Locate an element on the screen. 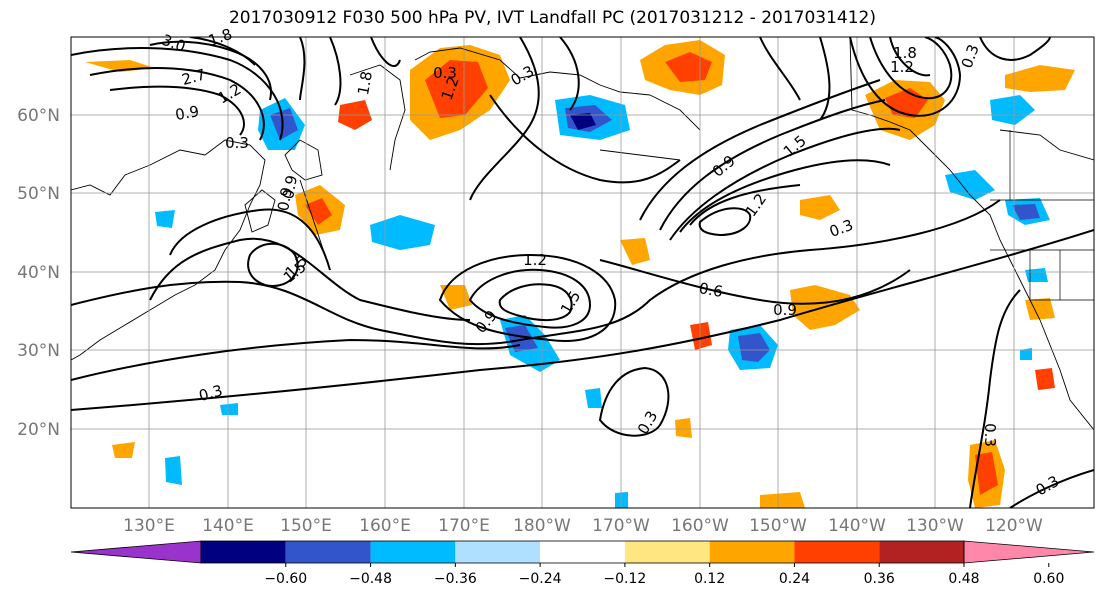 The width and height of the screenshot is (1105, 601). lon-label-140w: 140°W is located at coordinates (857, 526).